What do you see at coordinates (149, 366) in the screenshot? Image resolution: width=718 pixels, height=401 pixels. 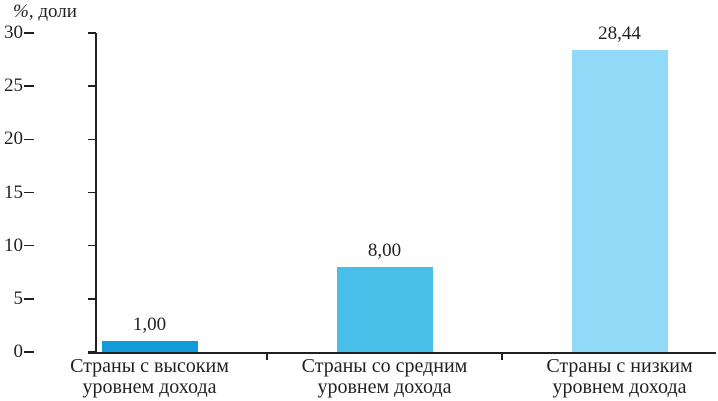 I see `category-label-line: Страны с высоким` at bounding box center [149, 366].